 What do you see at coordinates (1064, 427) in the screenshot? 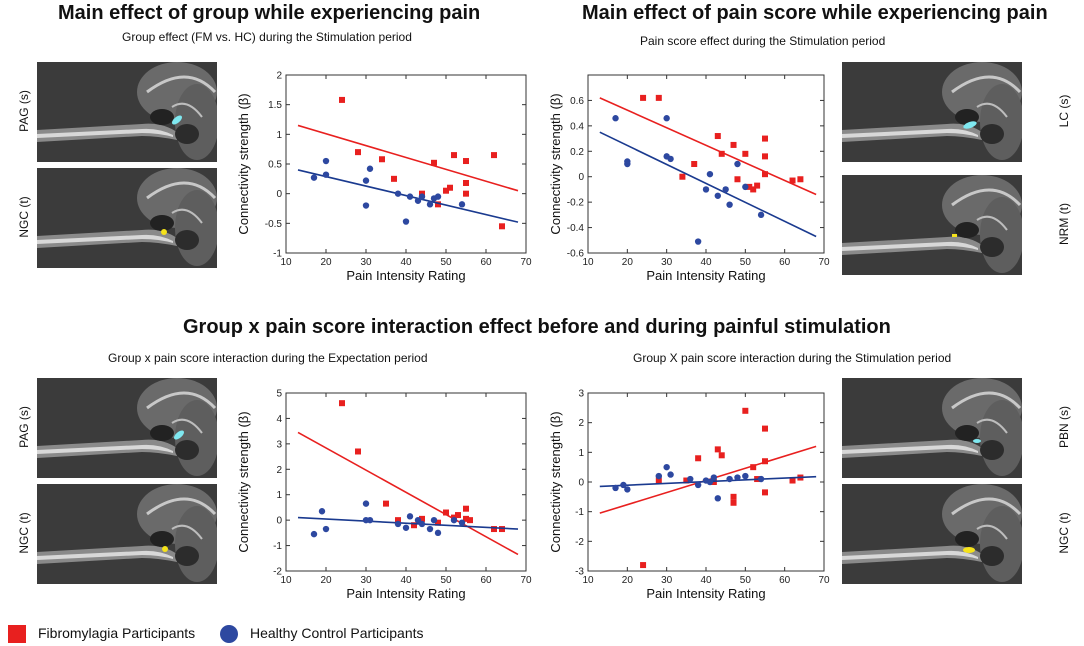
I see `label-p4-top: PBN (s)` at bounding box center [1064, 427].